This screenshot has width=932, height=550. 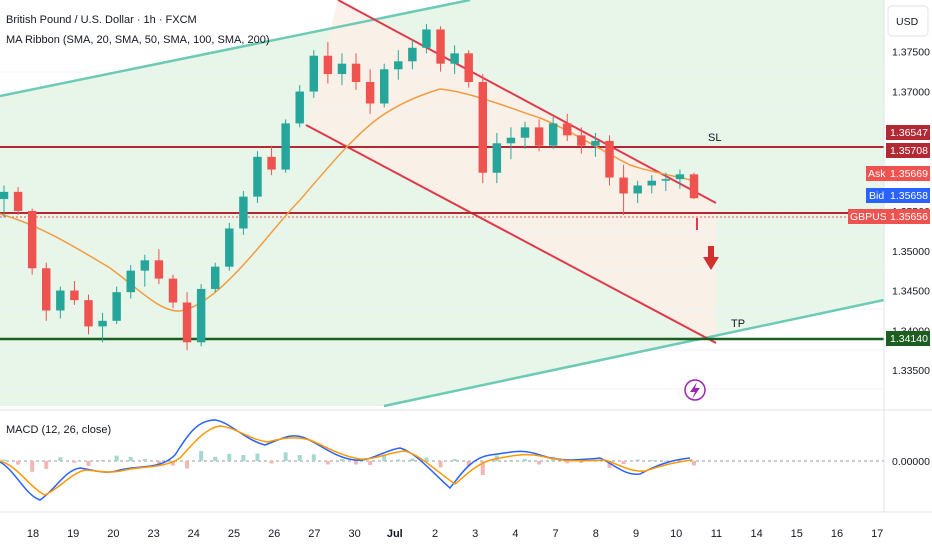 What do you see at coordinates (101, 20) in the screenshot?
I see `chart-title: British Pound / U.S. Dollar · 1h · FXCM` at bounding box center [101, 20].